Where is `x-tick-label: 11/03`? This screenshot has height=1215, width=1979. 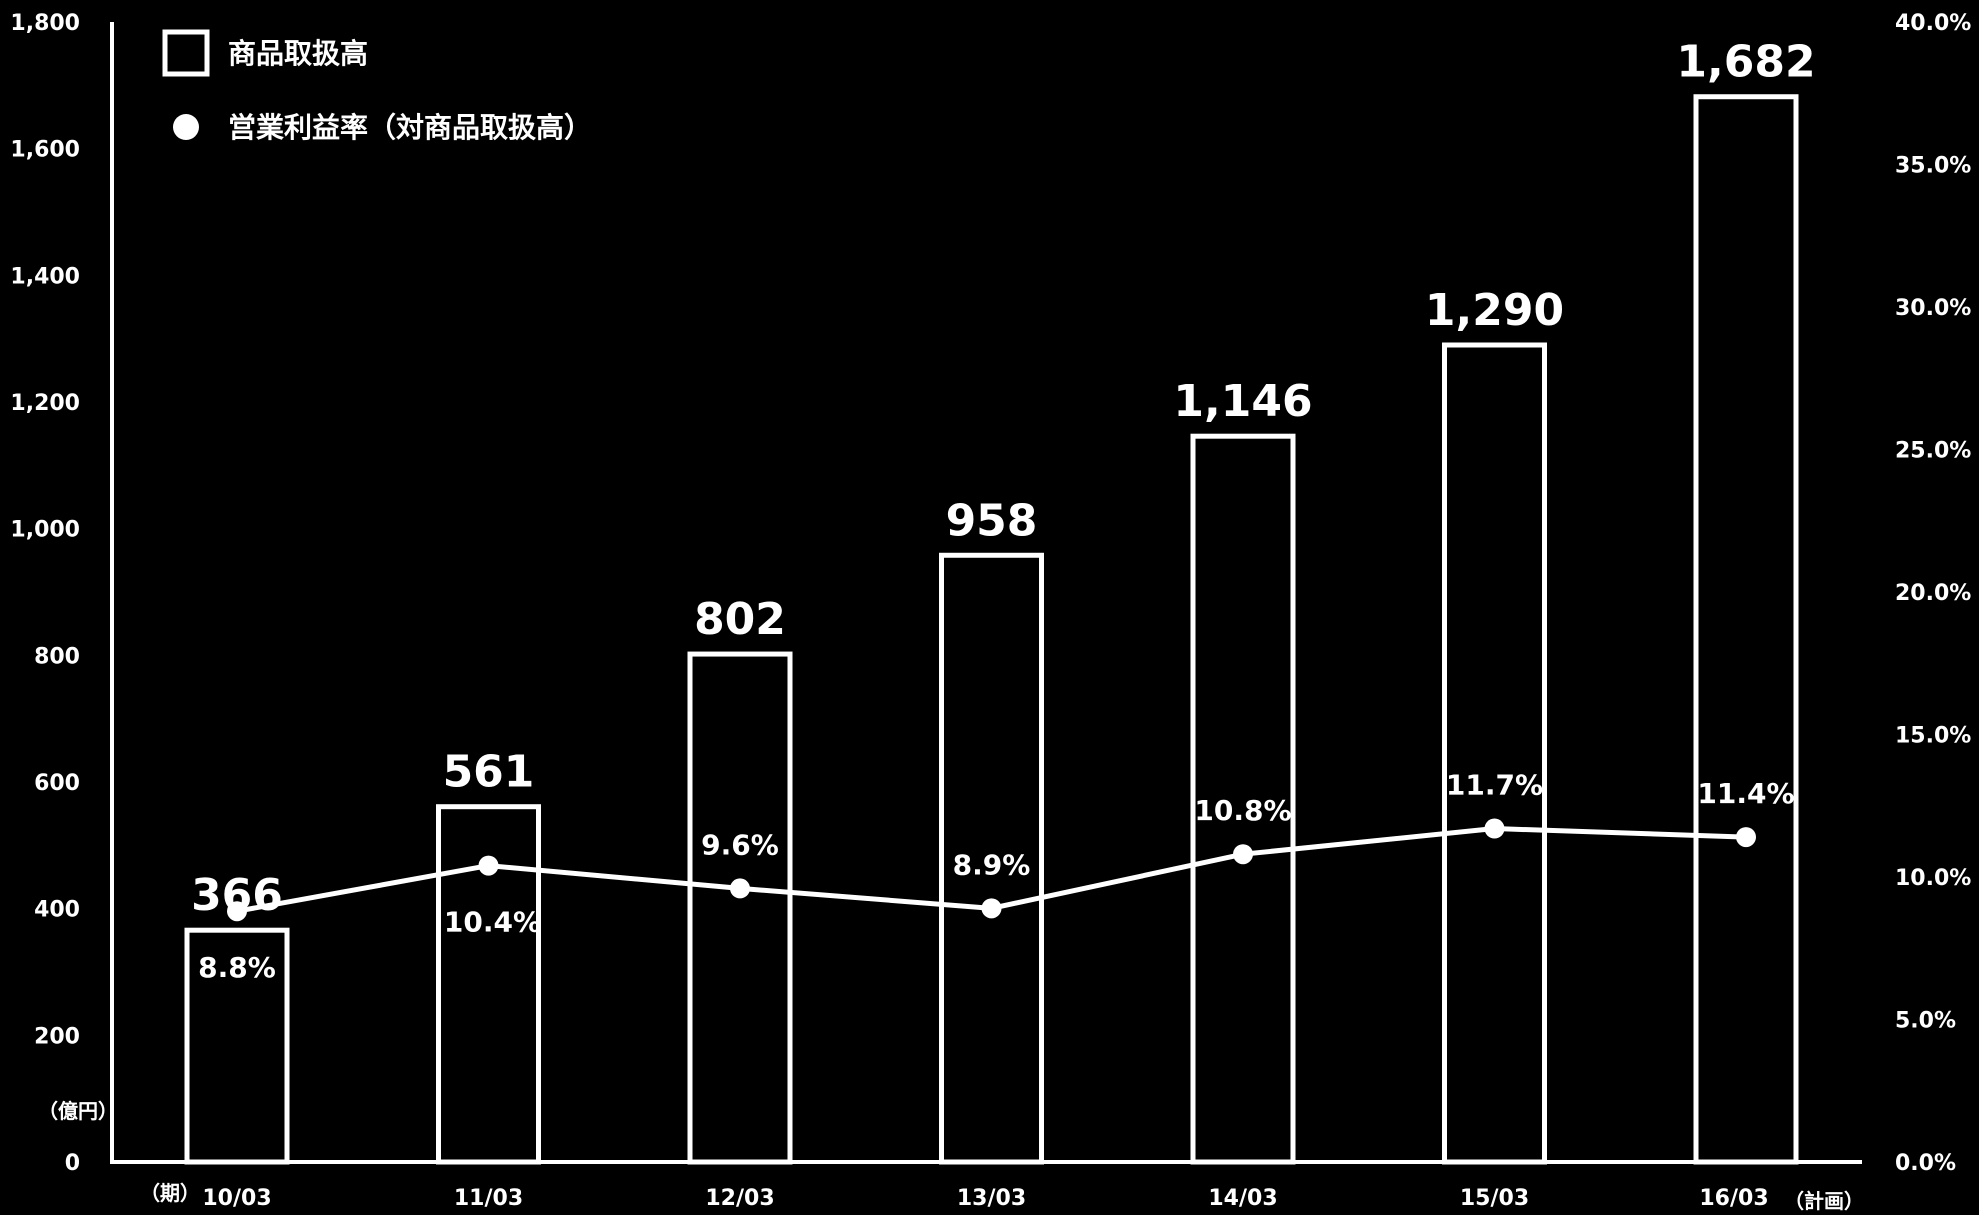 x-tick-label: 11/03 is located at coordinates (488, 1198).